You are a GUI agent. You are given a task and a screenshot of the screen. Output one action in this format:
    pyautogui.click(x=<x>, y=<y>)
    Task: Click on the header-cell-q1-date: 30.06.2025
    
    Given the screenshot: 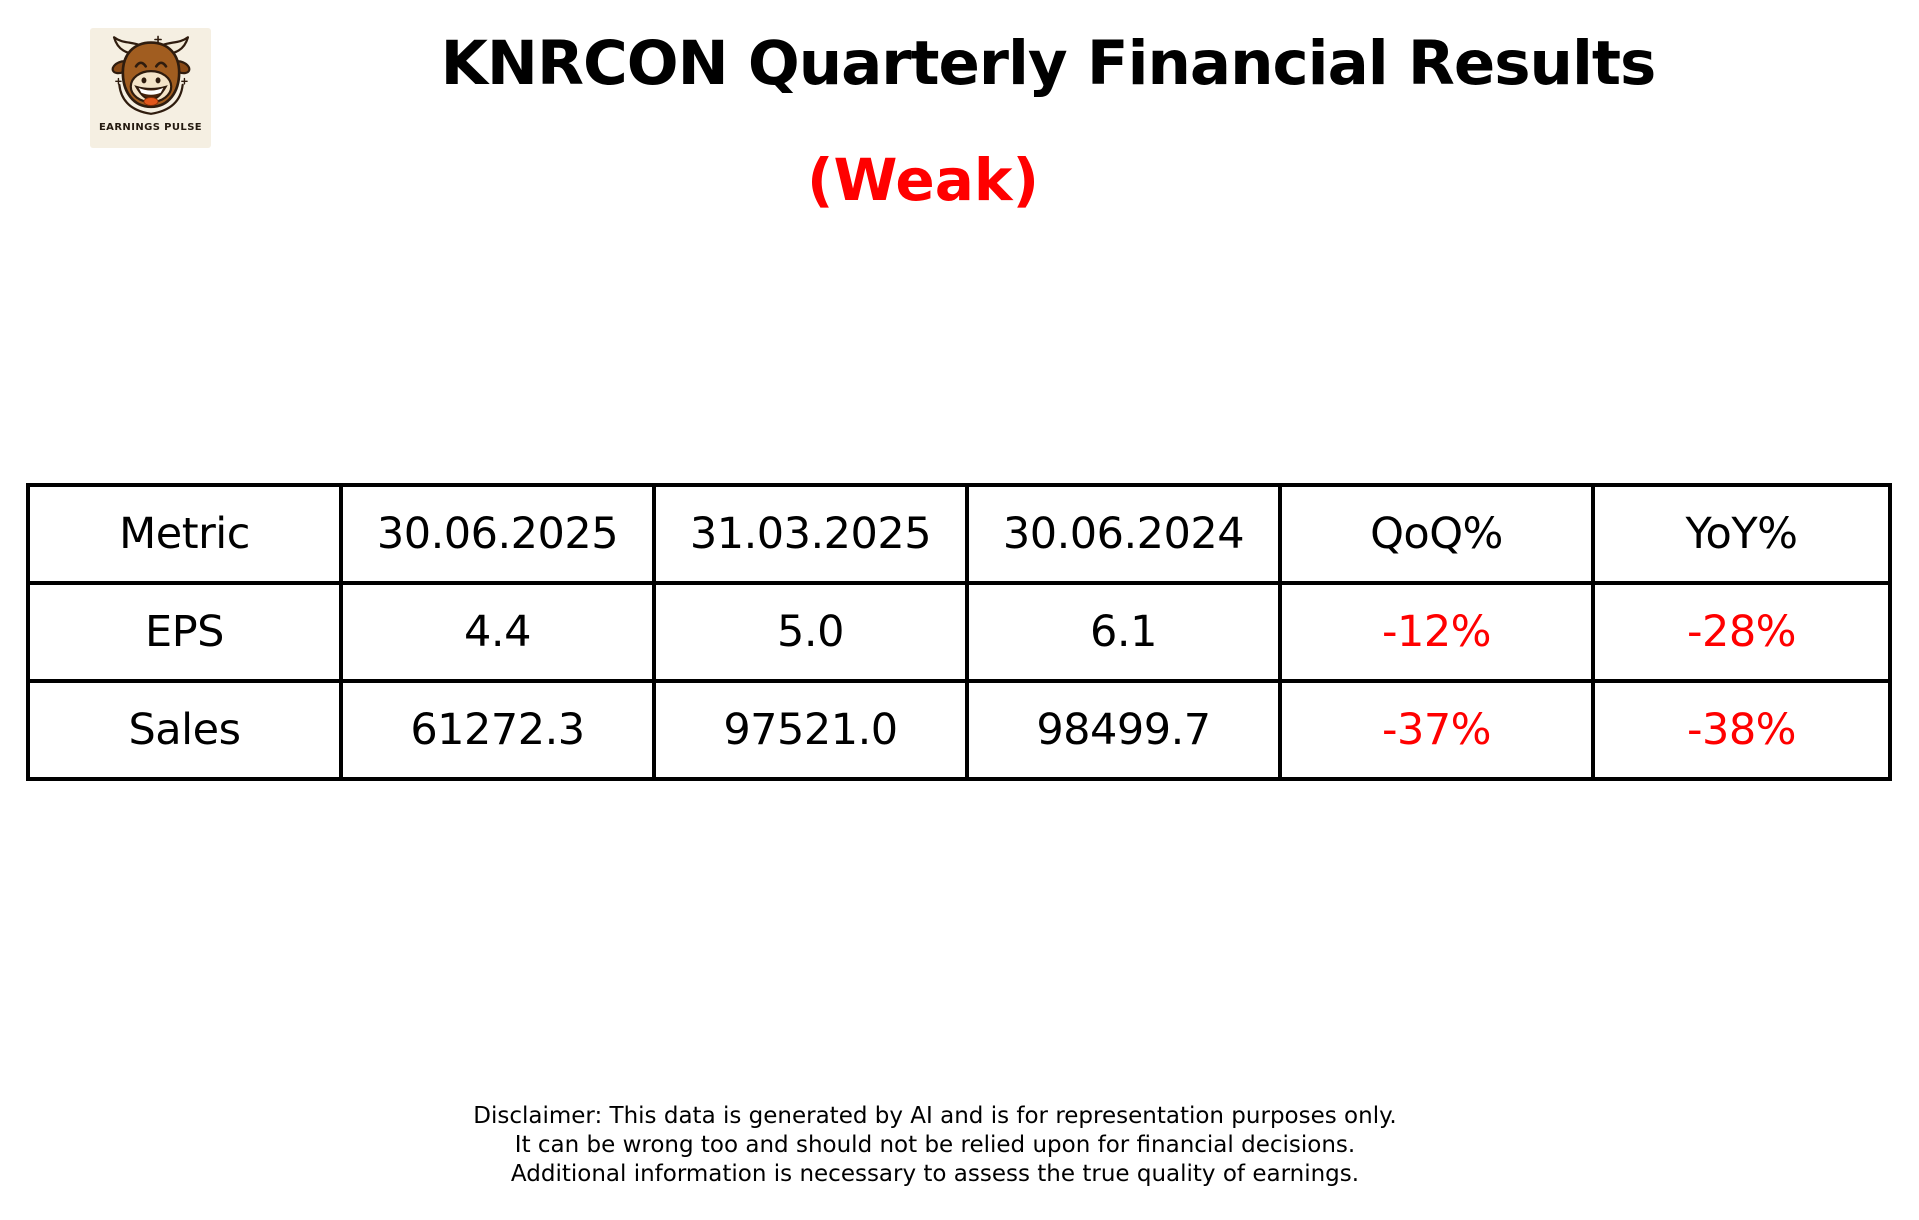 What is the action you would take?
    pyautogui.click(x=497, y=534)
    